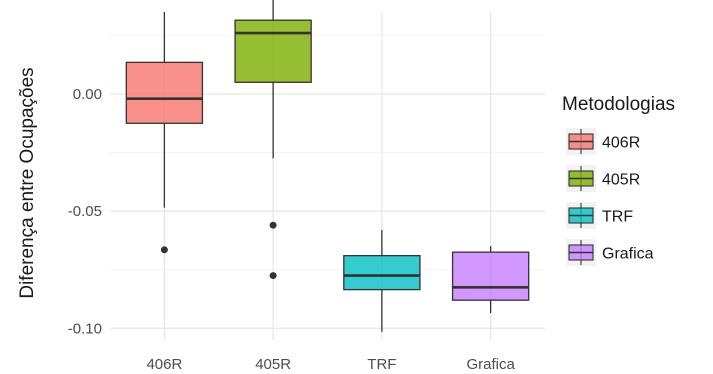  I want to click on y-tick-label: 0.00, so click(87, 94).